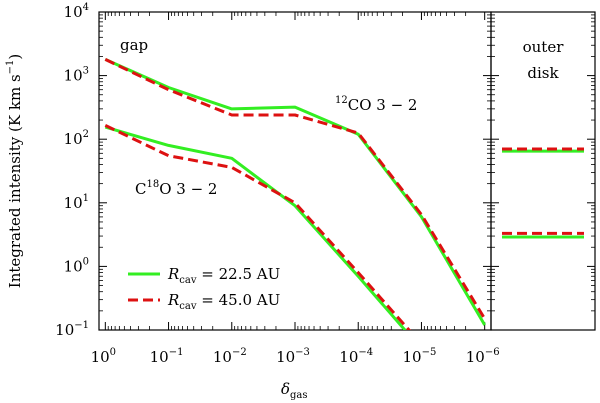 This screenshot has width=600, height=403. What do you see at coordinates (223, 301) in the screenshot?
I see `legend-entry-2: Rcav = 45.0 AU` at bounding box center [223, 301].